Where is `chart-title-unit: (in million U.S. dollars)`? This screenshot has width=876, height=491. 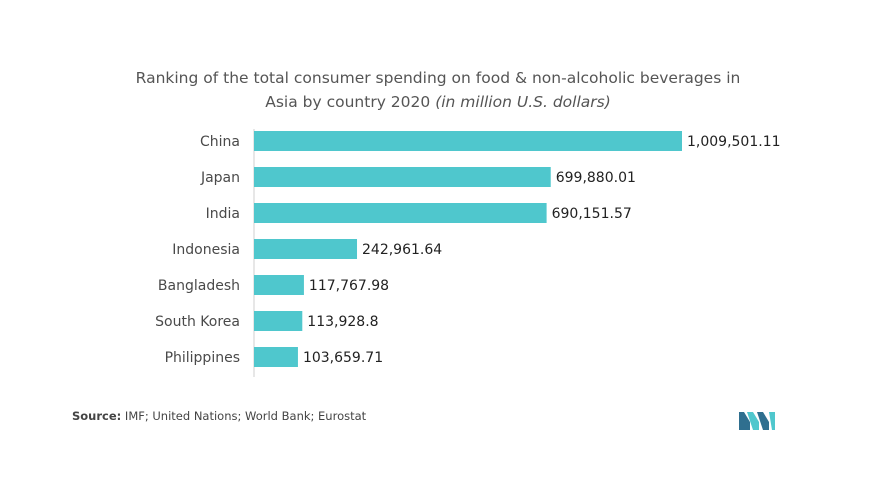 chart-title-unit: (in million U.S. dollars) is located at coordinates (523, 102).